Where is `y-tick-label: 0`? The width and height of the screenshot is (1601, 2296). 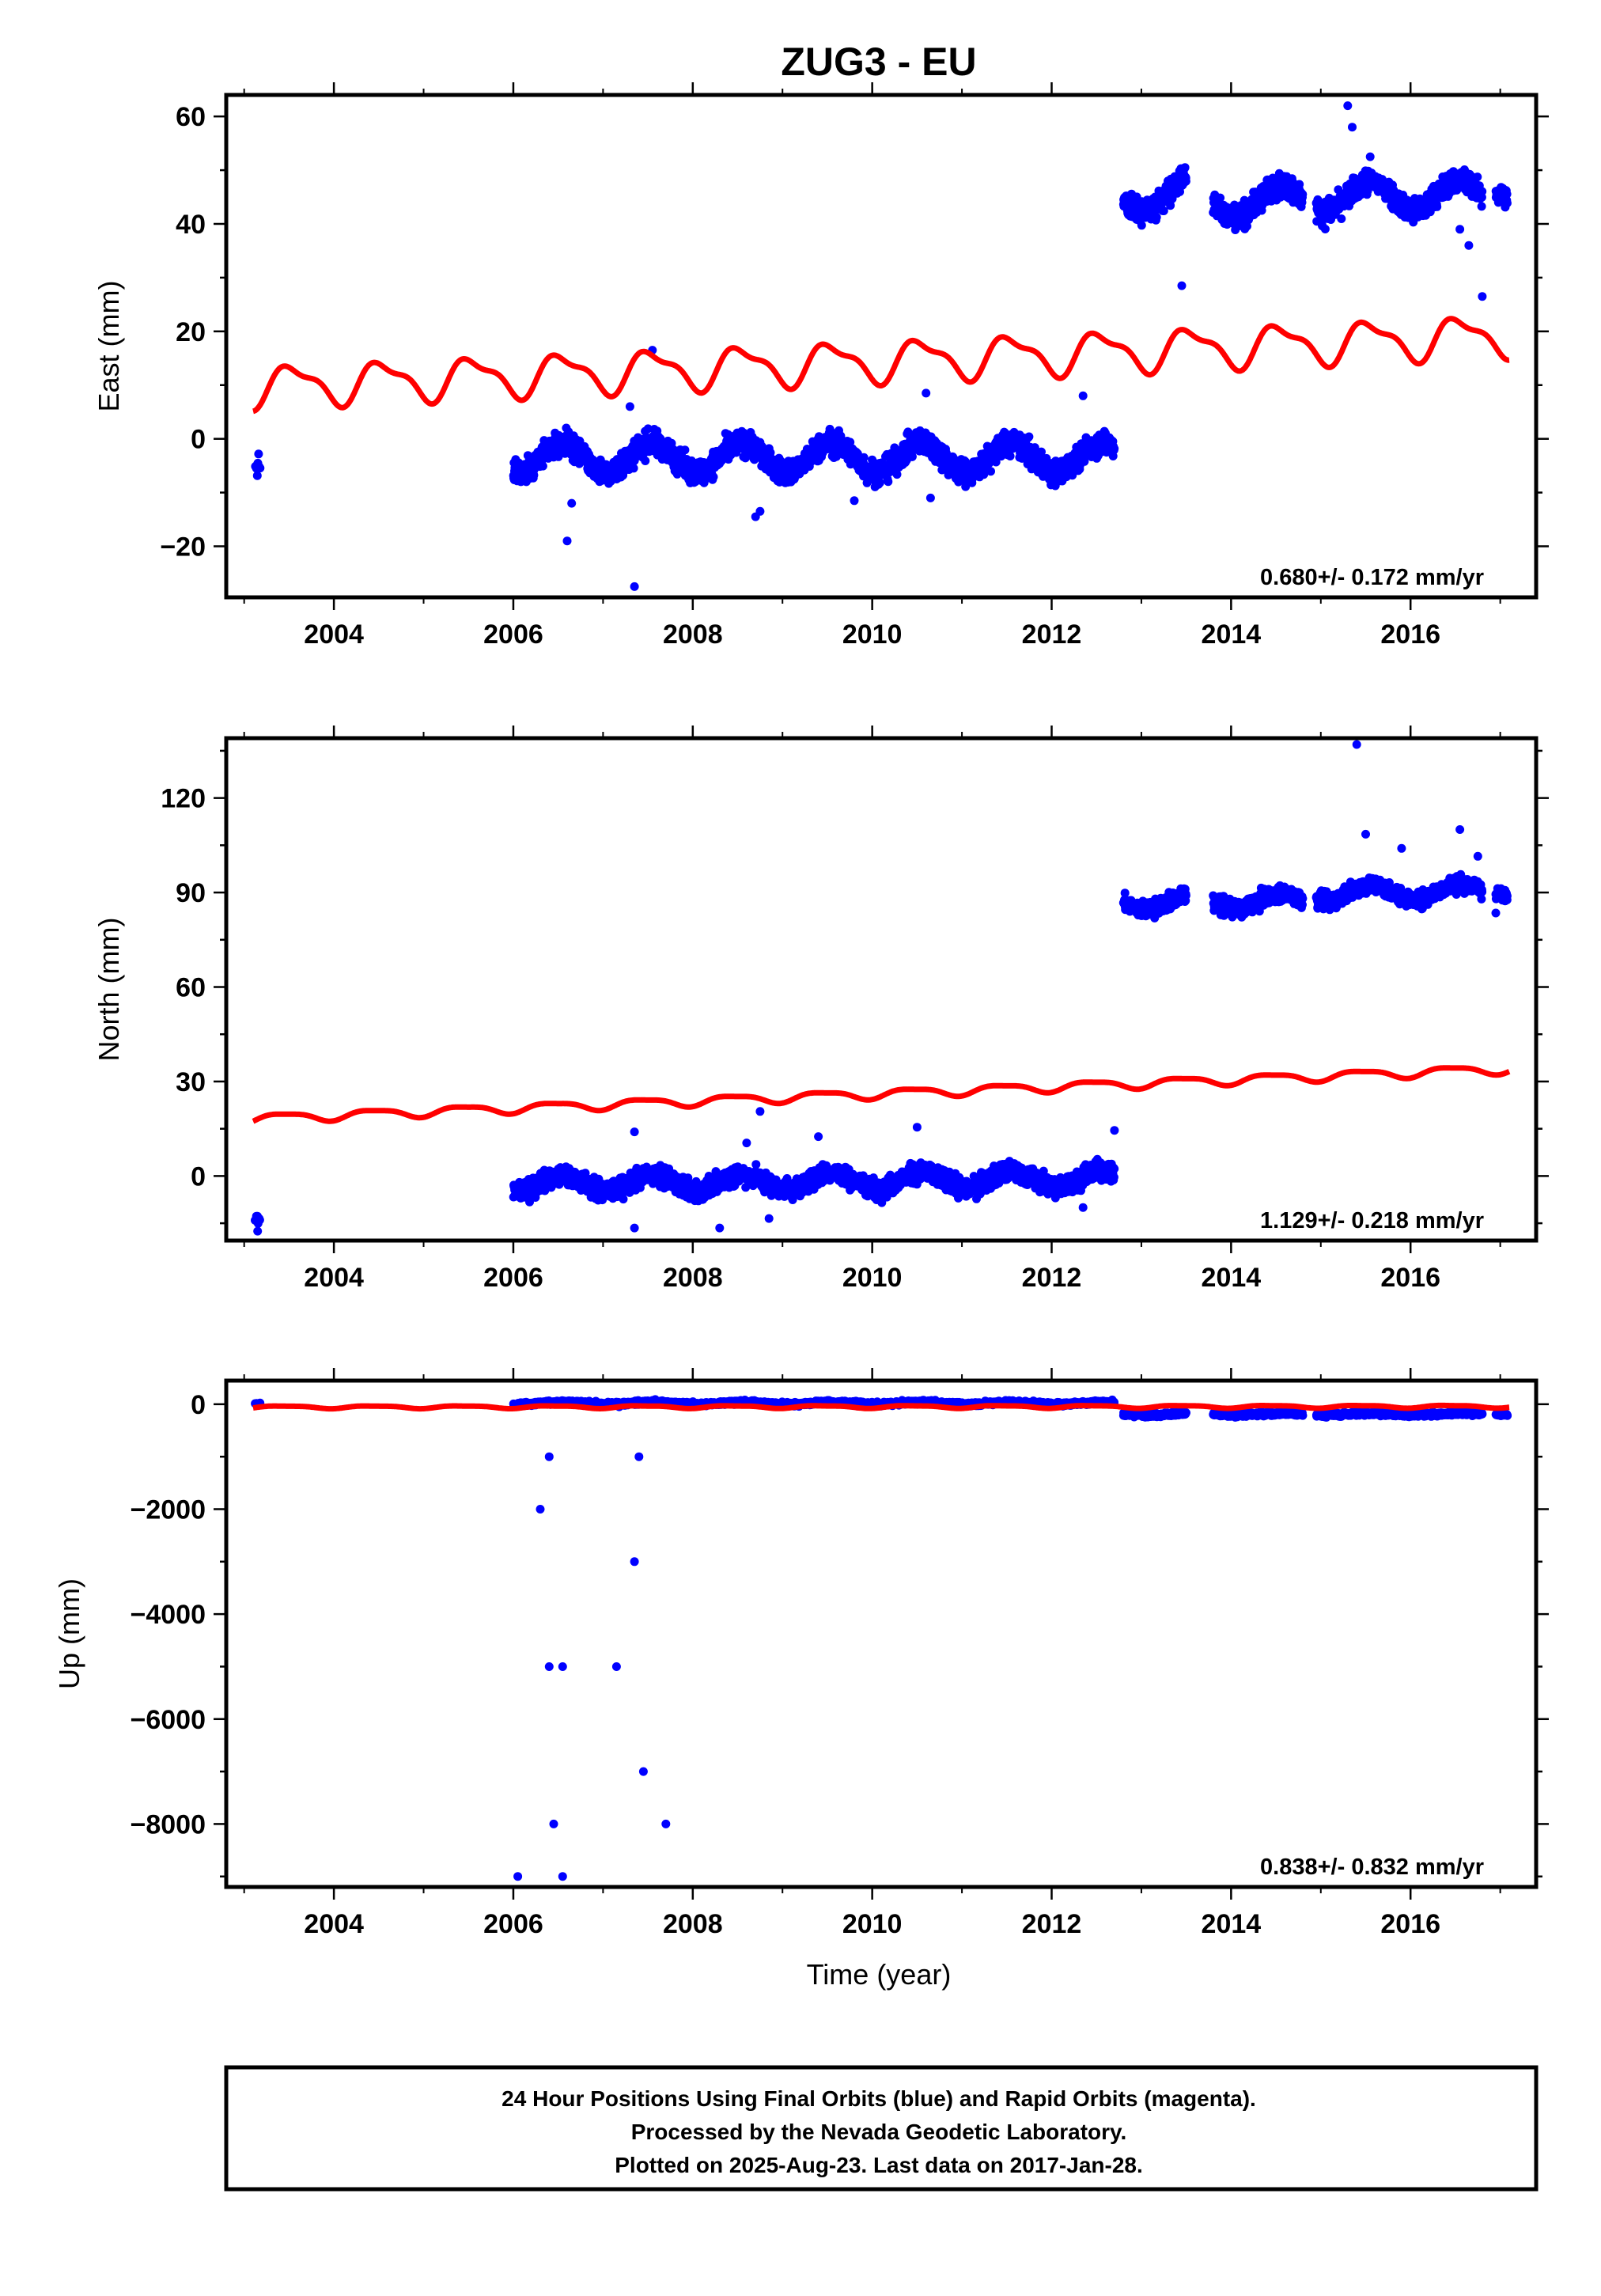
y-tick-label: 0 is located at coordinates (199, 440).